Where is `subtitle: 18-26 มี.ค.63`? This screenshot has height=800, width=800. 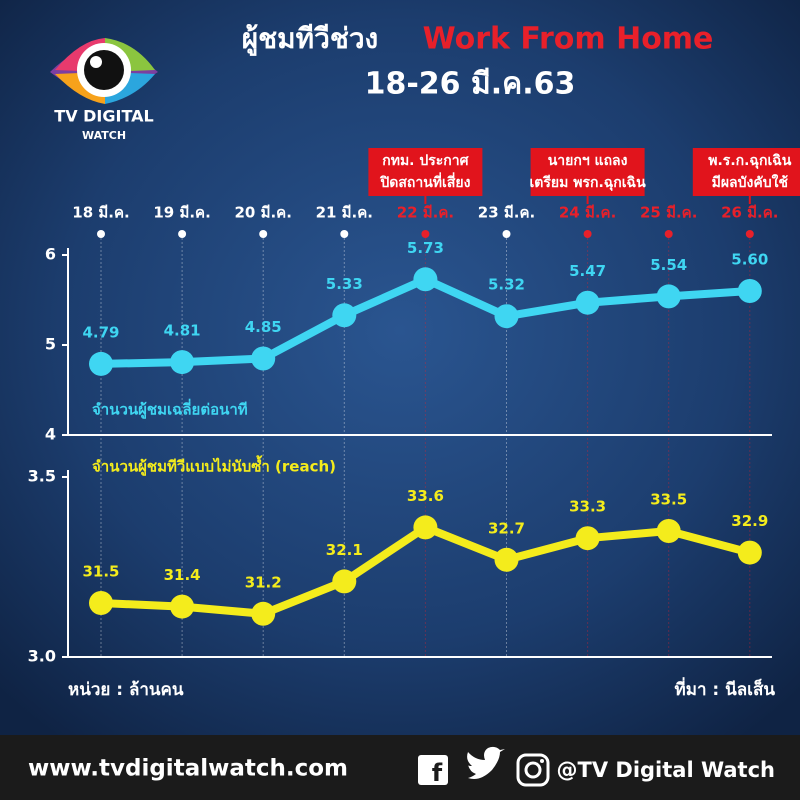
subtitle: 18-26 มี.ค.63 is located at coordinates (470, 84).